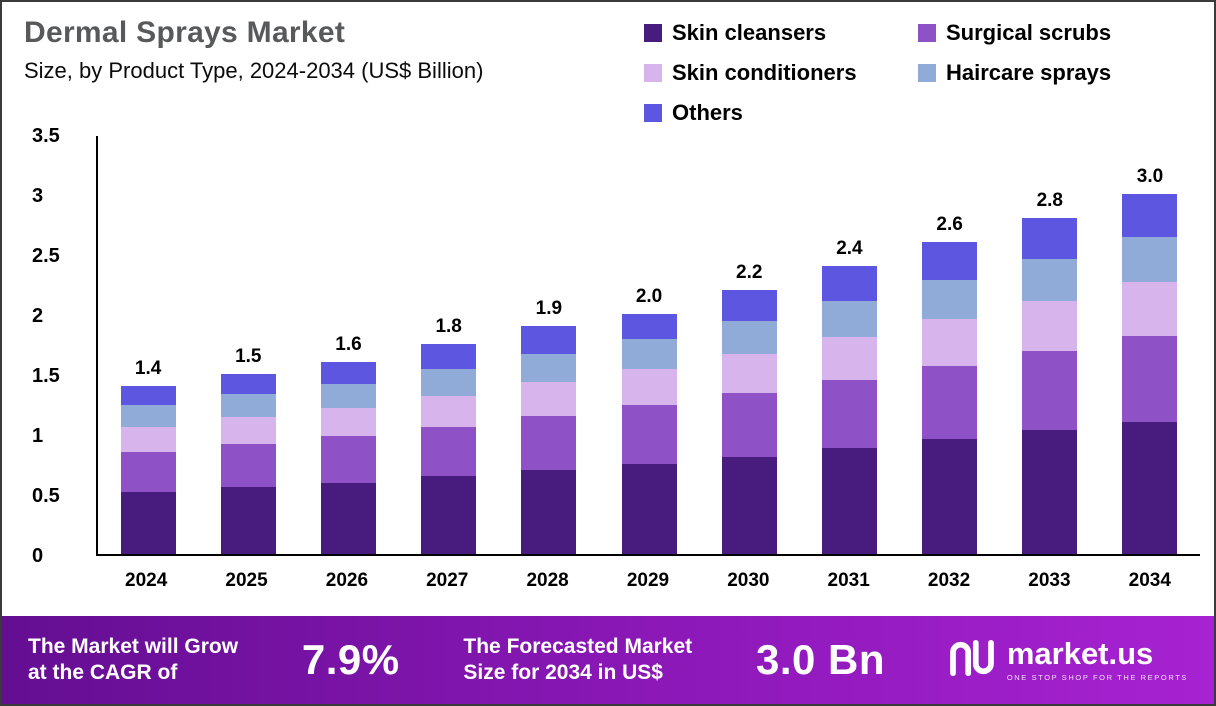 The width and height of the screenshot is (1216, 706). What do you see at coordinates (148, 345) in the screenshot?
I see `bar-group-2024: 1.4` at bounding box center [148, 345].